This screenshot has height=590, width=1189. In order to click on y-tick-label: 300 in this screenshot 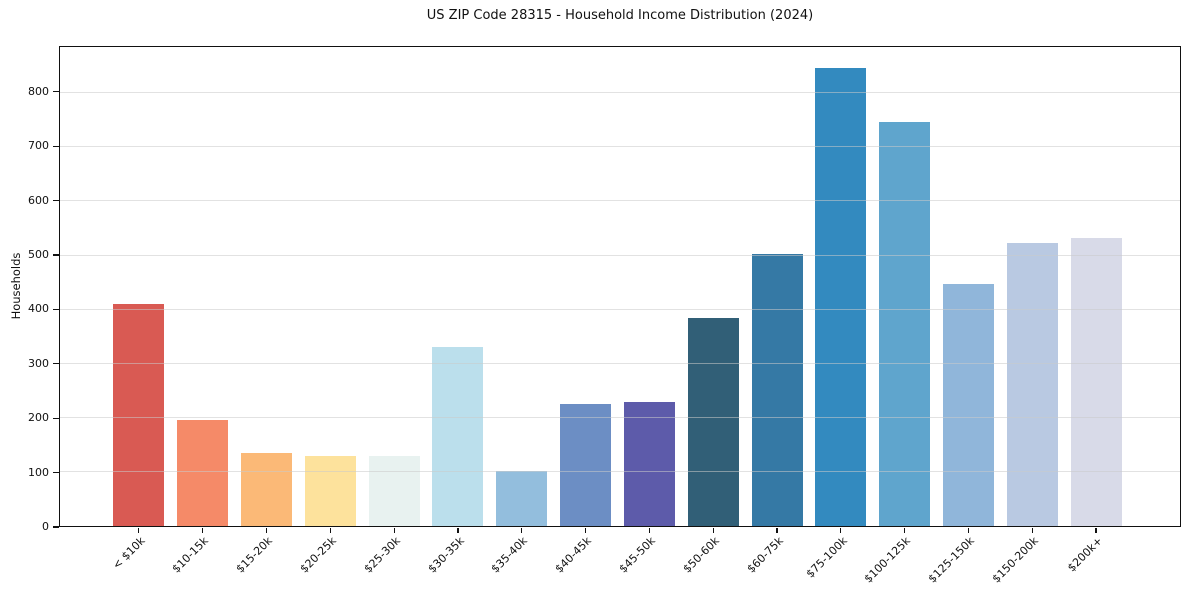, I will do `click(38, 363)`.